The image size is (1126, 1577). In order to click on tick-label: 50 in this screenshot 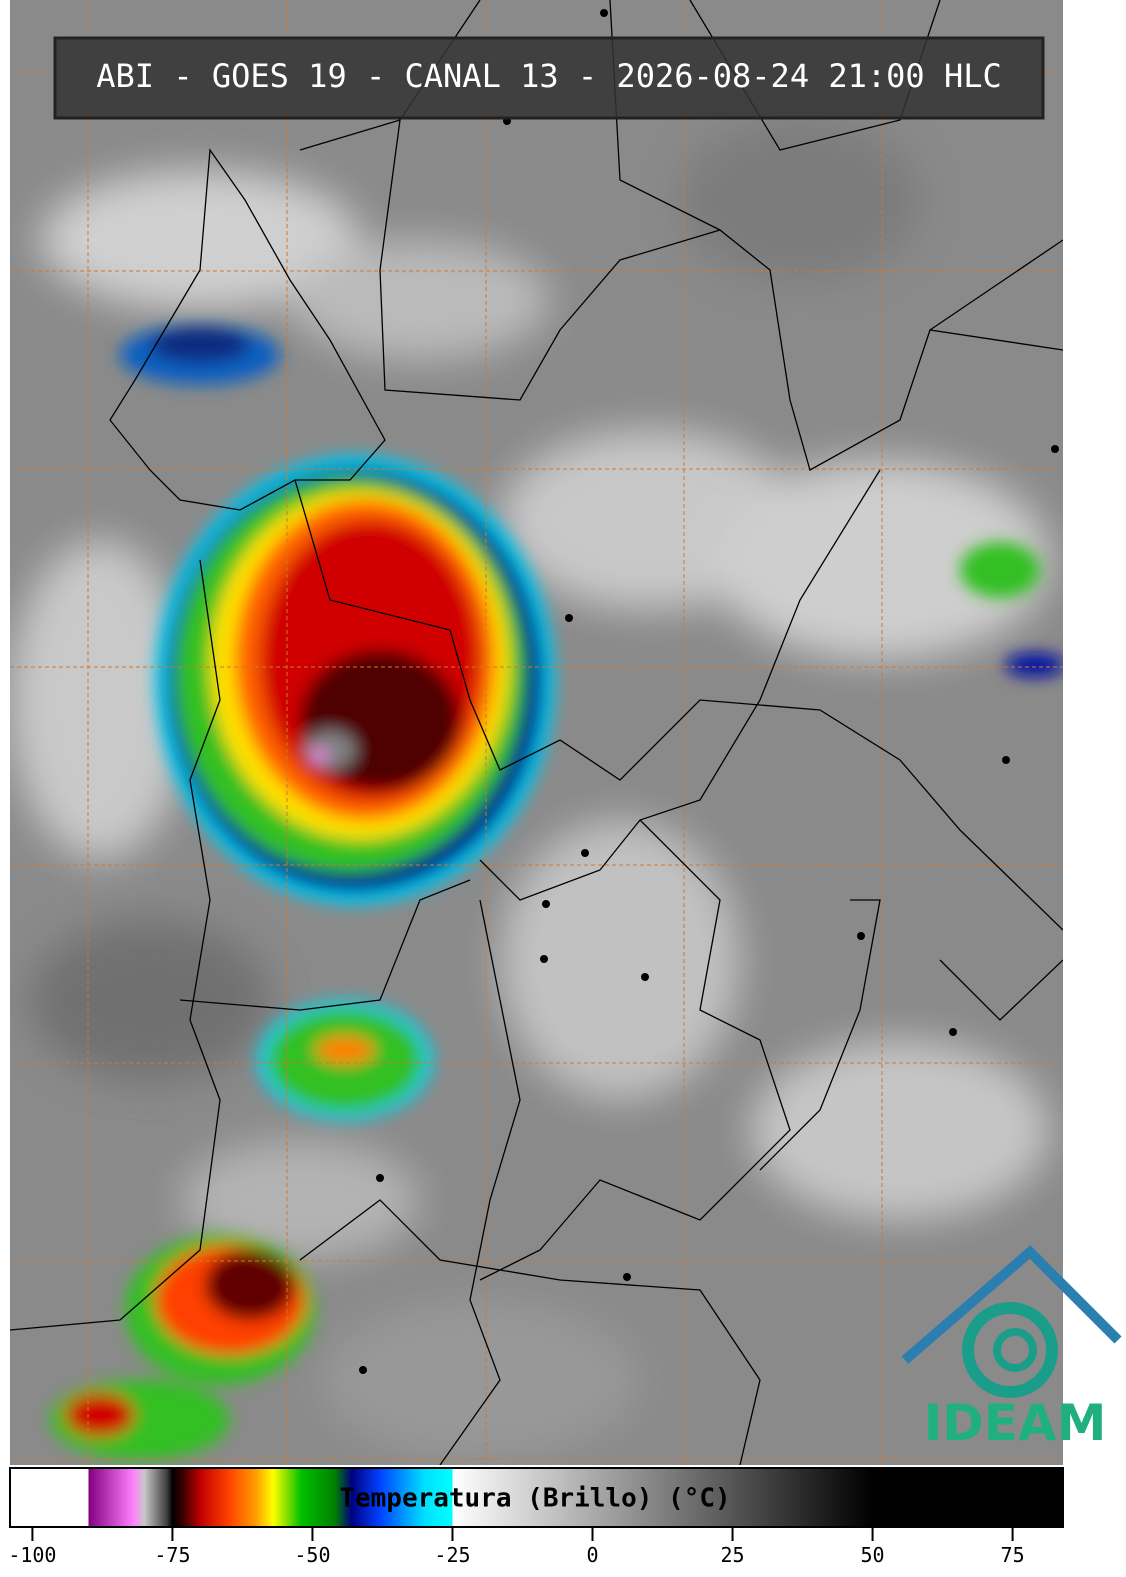, I will do `click(873, 1555)`.